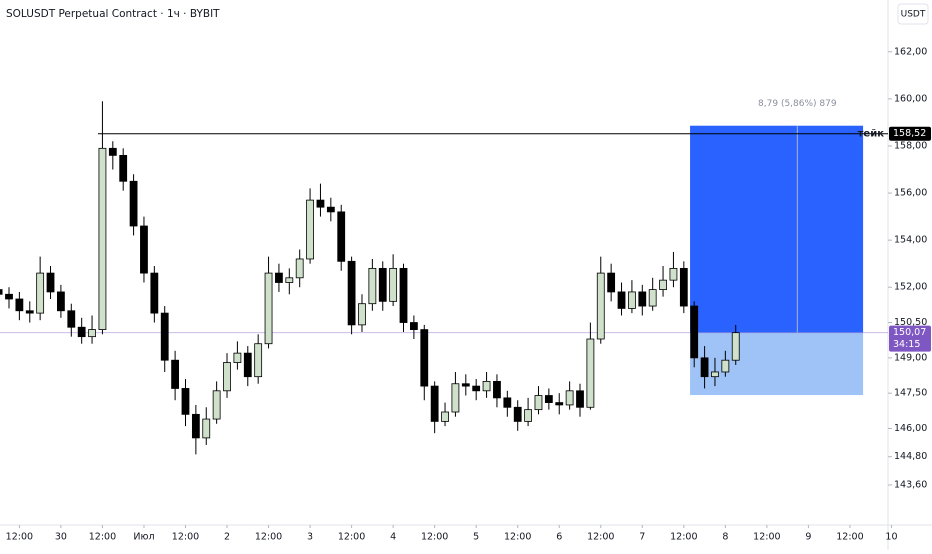  What do you see at coordinates (910, 357) in the screenshot?
I see `y-tick-label: 149,00` at bounding box center [910, 357].